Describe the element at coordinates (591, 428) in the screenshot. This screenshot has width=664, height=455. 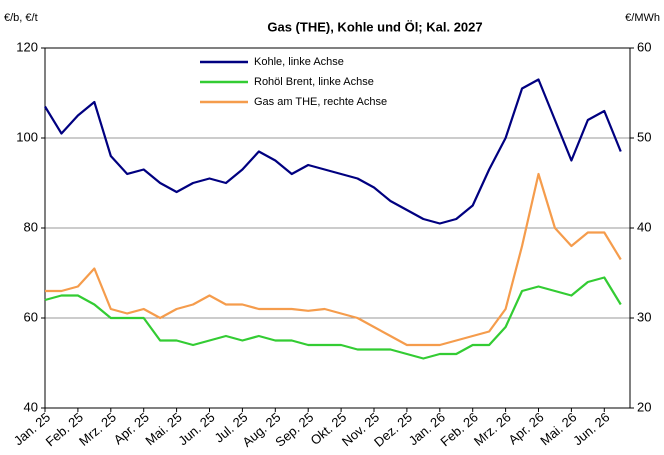
I see `x-tick-label: Jun. 26` at that location.